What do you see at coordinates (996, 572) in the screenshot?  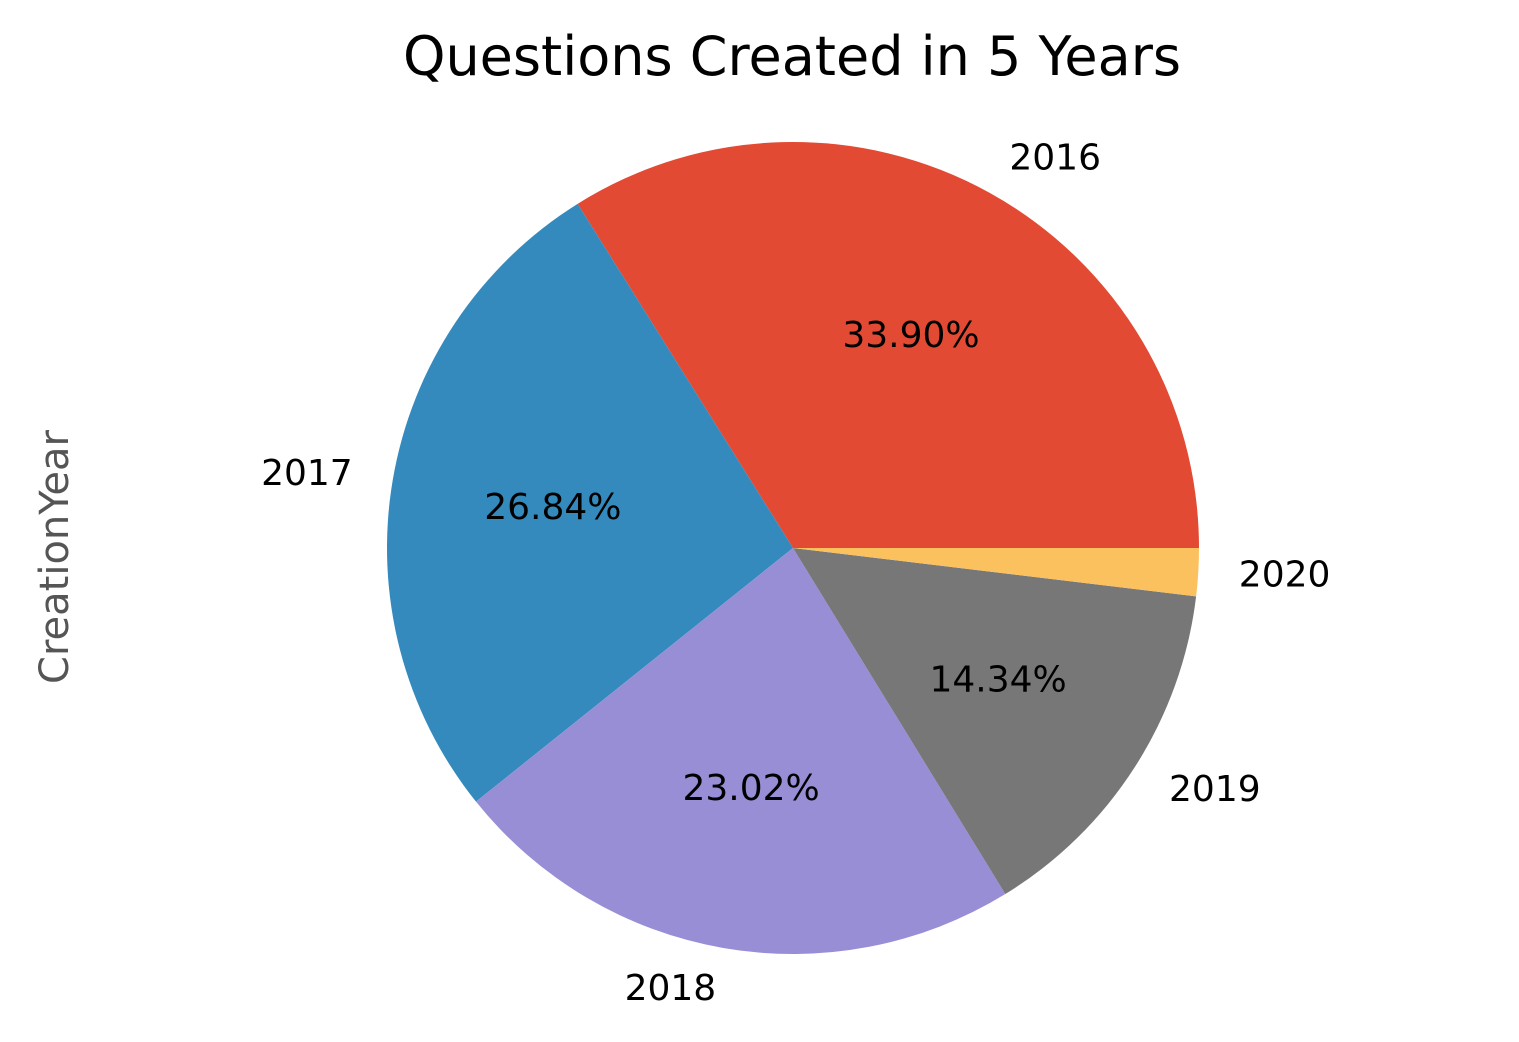 I see `pie-slice-2020` at bounding box center [996, 572].